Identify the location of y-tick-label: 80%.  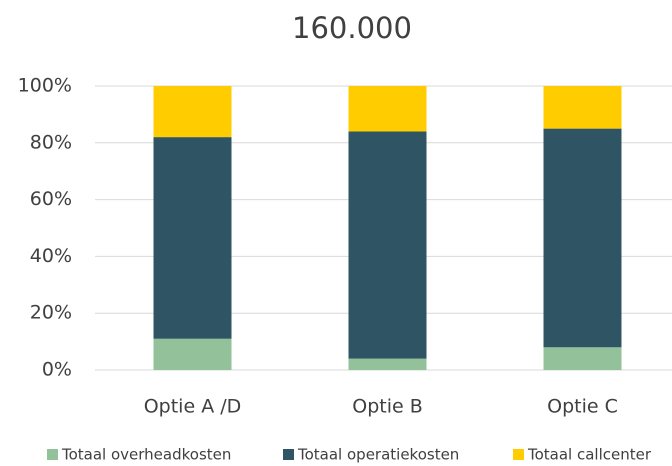
(51, 142).